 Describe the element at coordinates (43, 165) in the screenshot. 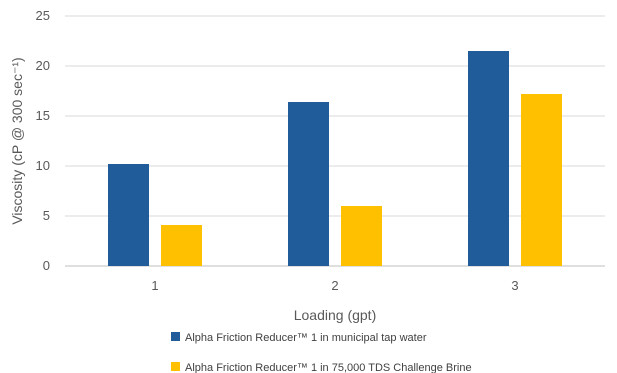

I see `y-tick-label: 10` at that location.